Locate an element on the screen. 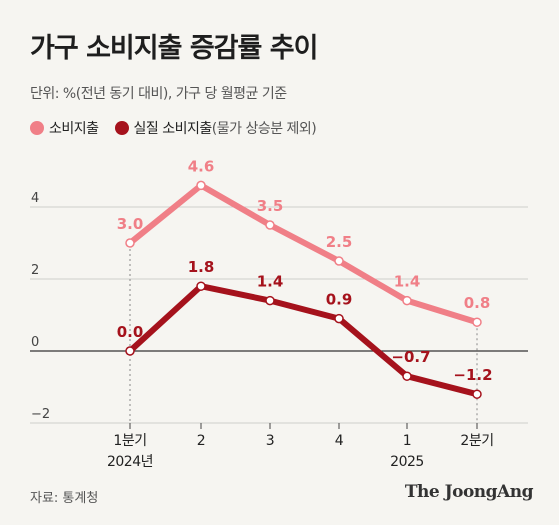  legend-item-consumption: 소비지출 is located at coordinates (64, 128).